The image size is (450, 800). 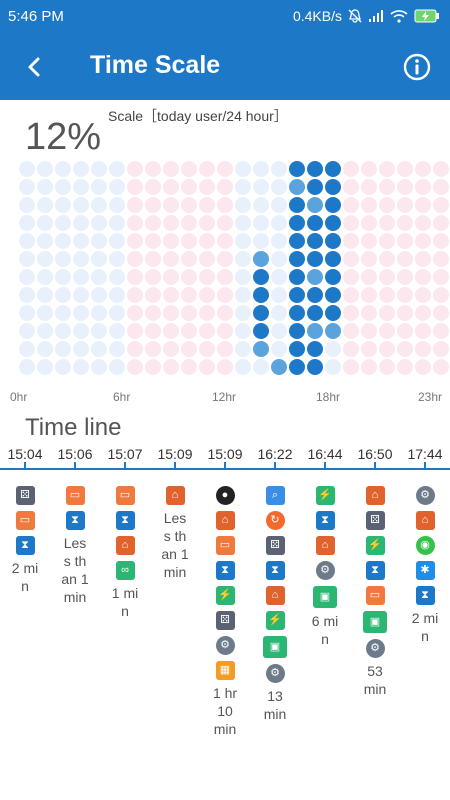 I want to click on timeline-tick, so click(x=425, y=465).